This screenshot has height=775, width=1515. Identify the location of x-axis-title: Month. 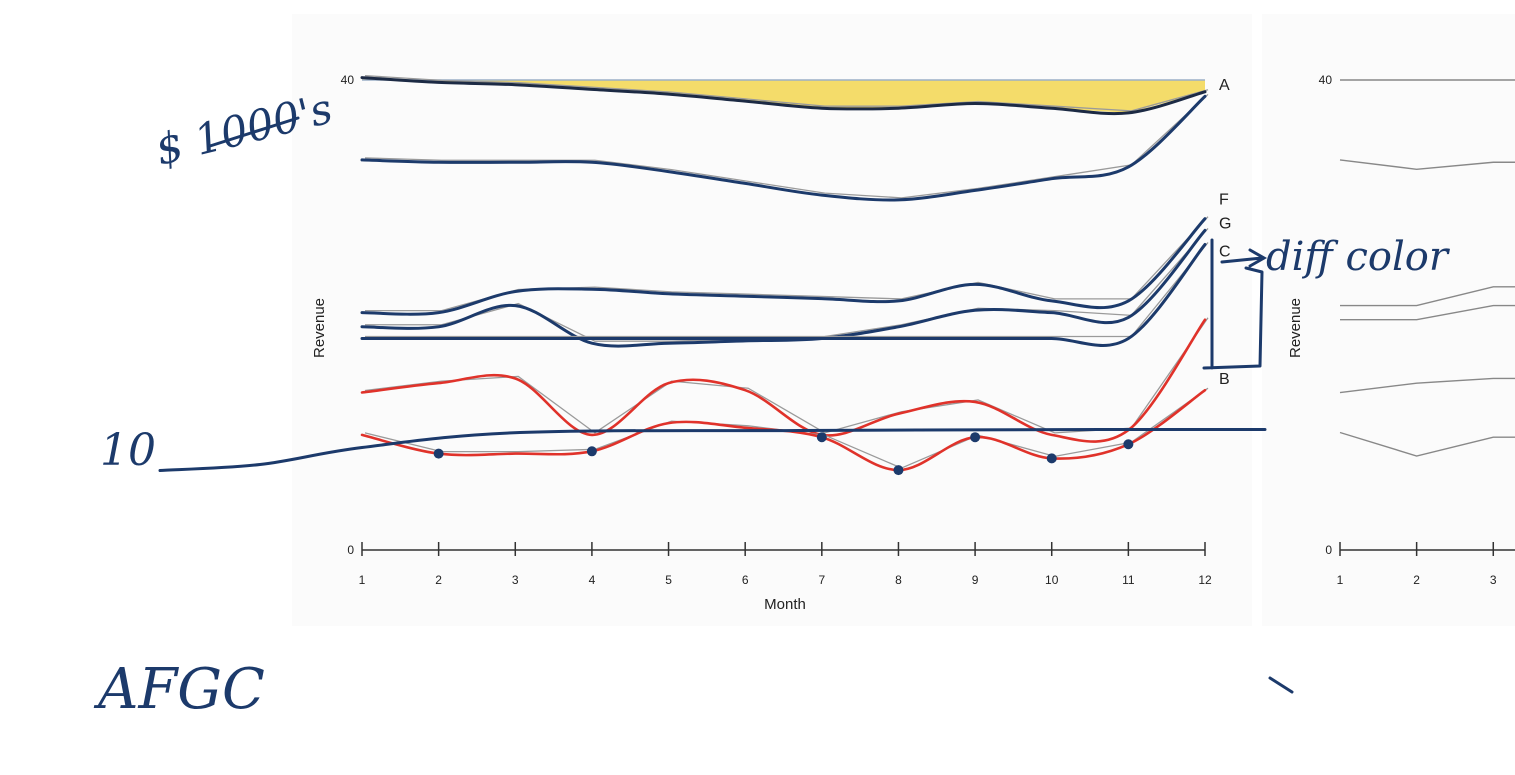
(785, 604).